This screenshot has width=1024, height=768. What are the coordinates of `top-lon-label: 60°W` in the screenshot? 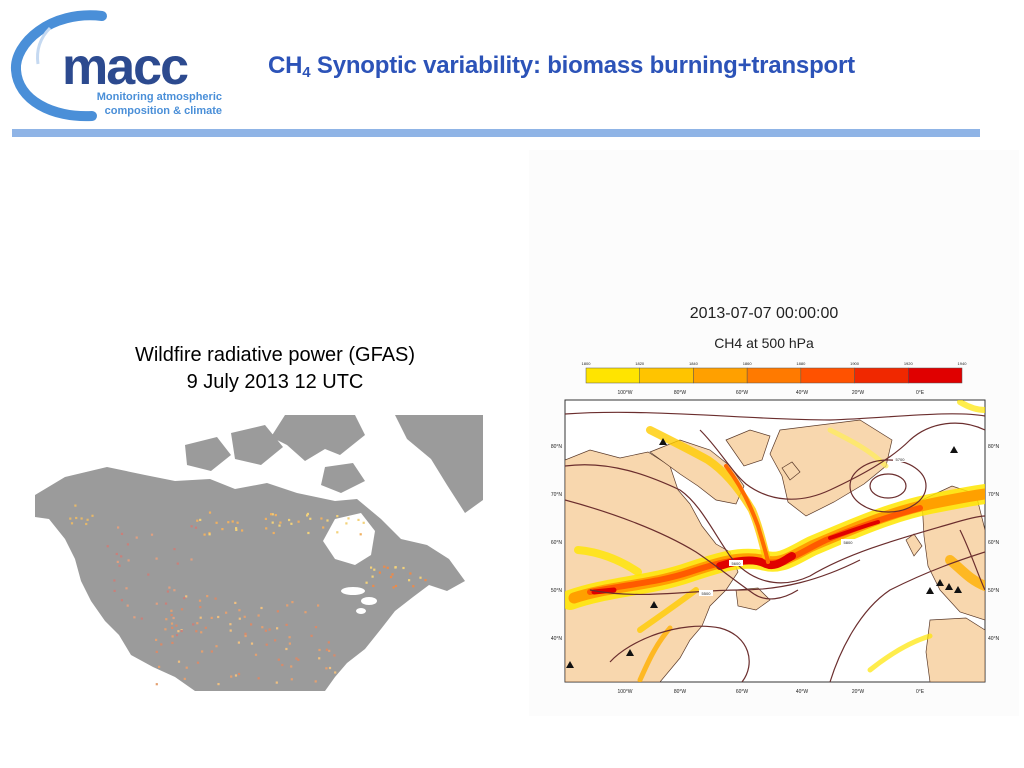 It's located at (742, 393).